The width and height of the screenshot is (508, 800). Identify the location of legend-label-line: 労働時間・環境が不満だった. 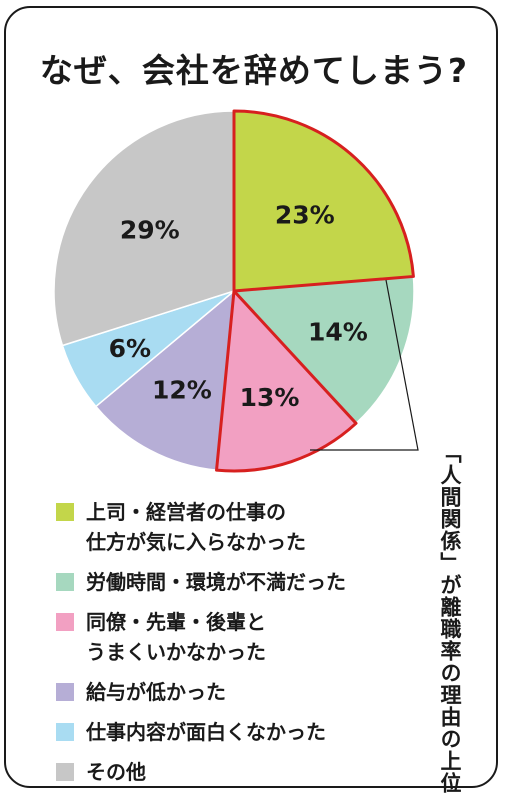
(216, 582).